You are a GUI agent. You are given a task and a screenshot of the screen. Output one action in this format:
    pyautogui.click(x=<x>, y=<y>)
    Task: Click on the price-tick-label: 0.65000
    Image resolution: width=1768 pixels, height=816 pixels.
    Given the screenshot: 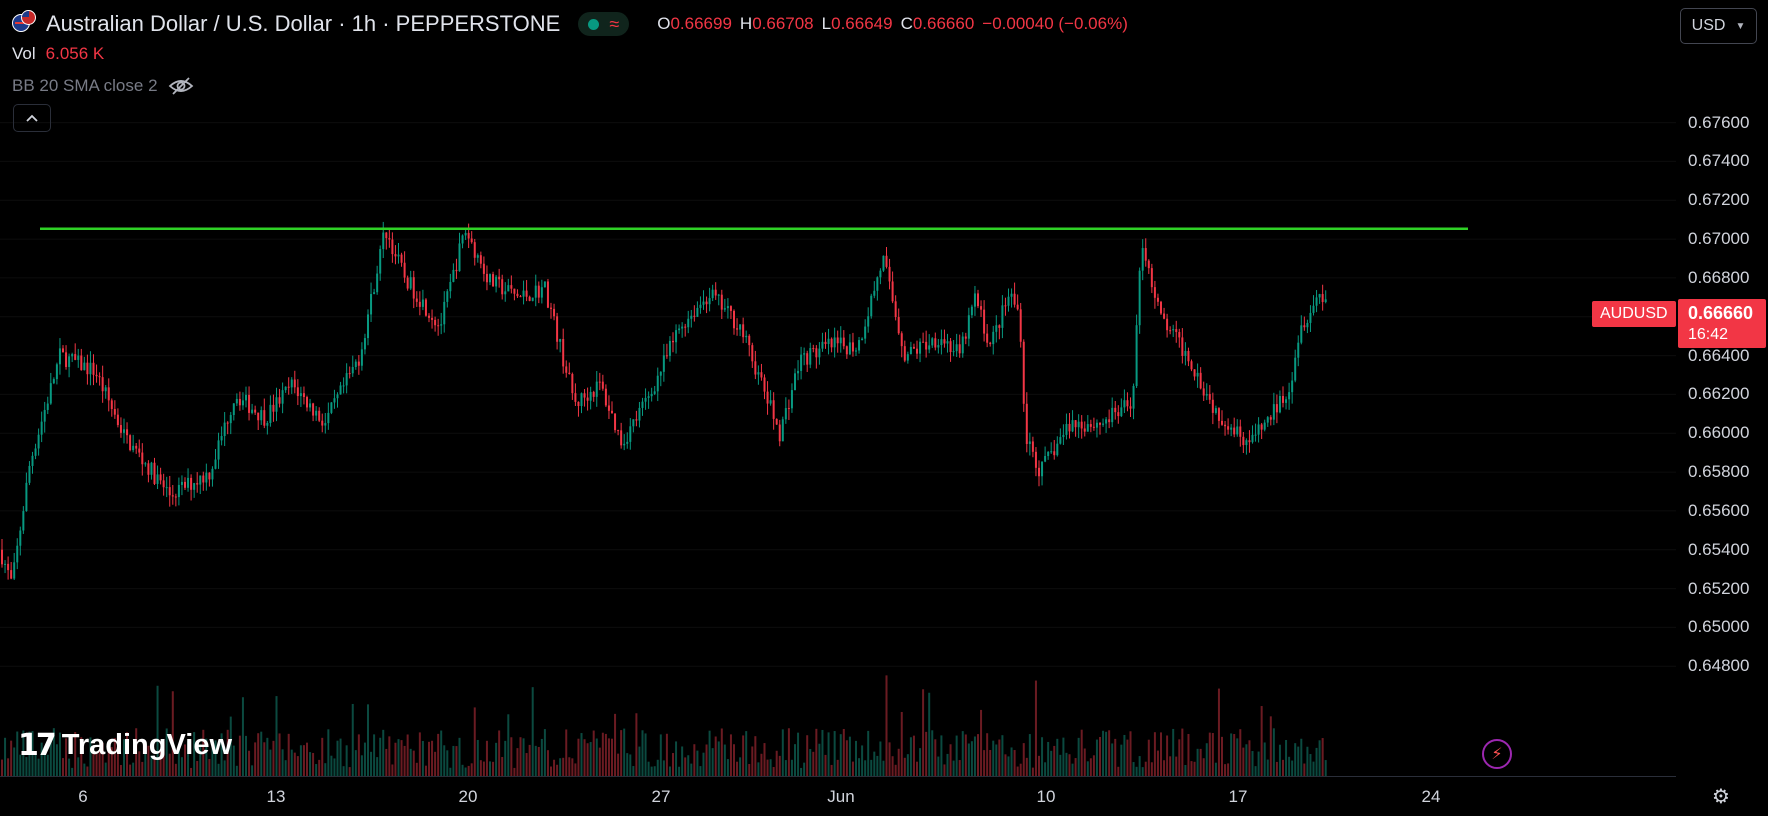 What is the action you would take?
    pyautogui.click(x=1719, y=627)
    